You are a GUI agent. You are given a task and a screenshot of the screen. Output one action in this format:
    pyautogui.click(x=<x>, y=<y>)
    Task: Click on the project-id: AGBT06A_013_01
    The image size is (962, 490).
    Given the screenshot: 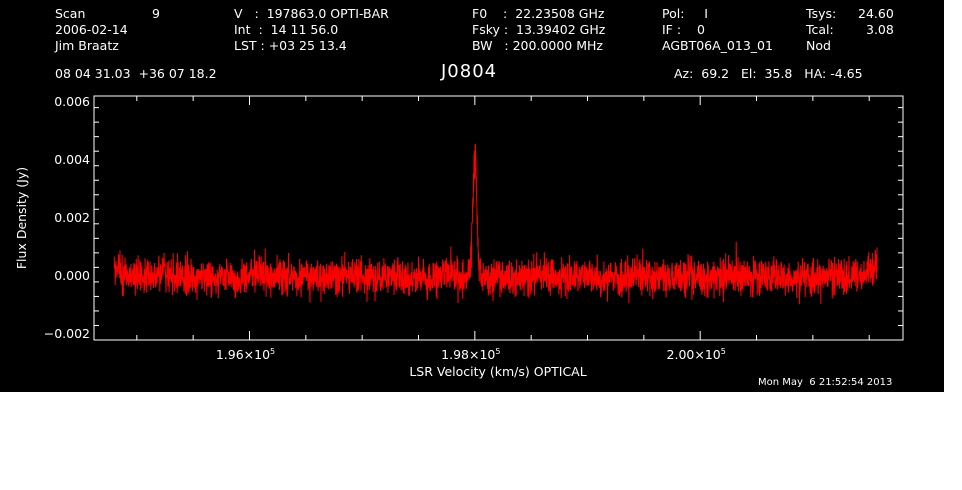 What is the action you would take?
    pyautogui.click(x=717, y=45)
    